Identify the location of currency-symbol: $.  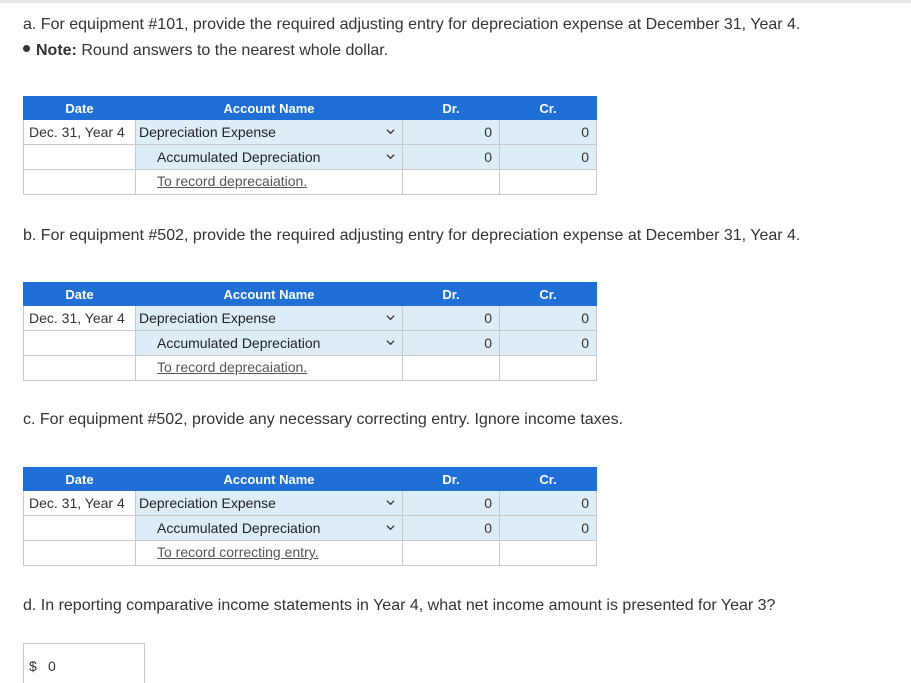
(33, 666).